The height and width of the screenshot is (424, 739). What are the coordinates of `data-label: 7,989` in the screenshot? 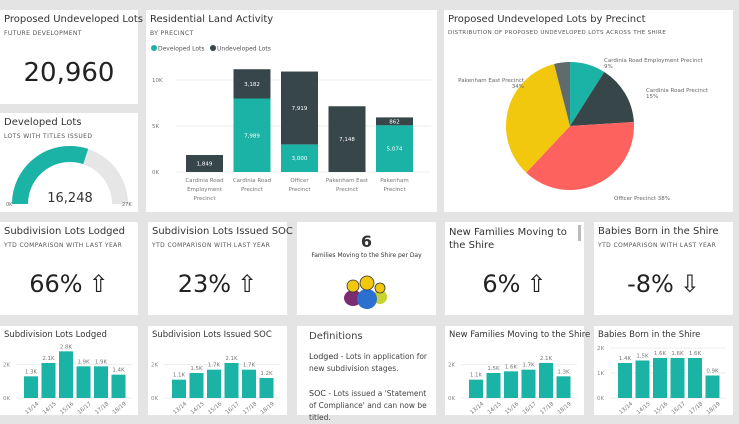 It's located at (252, 136).